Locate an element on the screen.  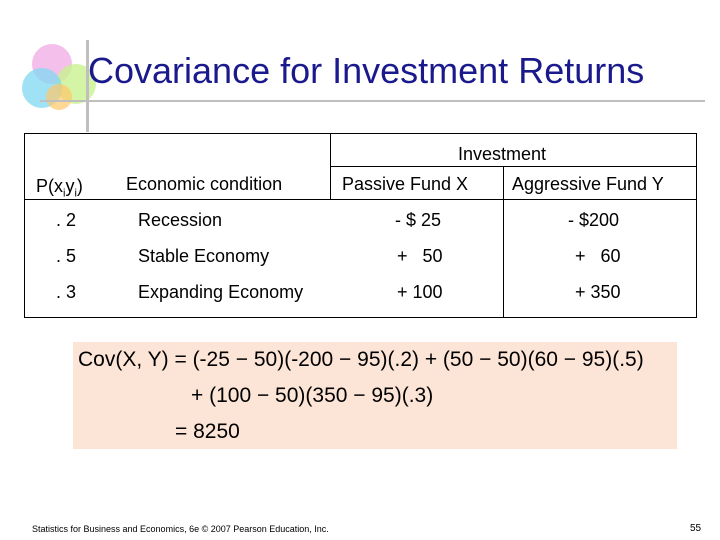
column-header-fund-x: Passive Fund X is located at coordinates (405, 184).